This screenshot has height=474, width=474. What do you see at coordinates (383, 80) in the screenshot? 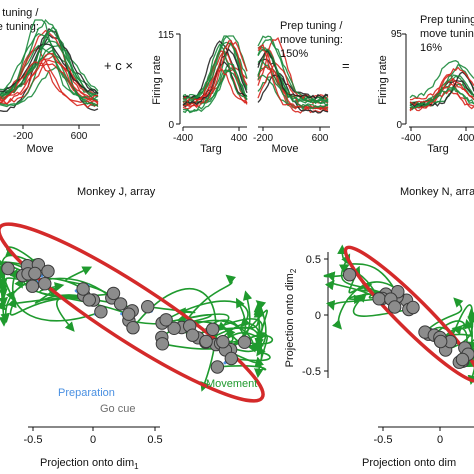
I see `tr-ylabel: Firing rate` at bounding box center [383, 80].